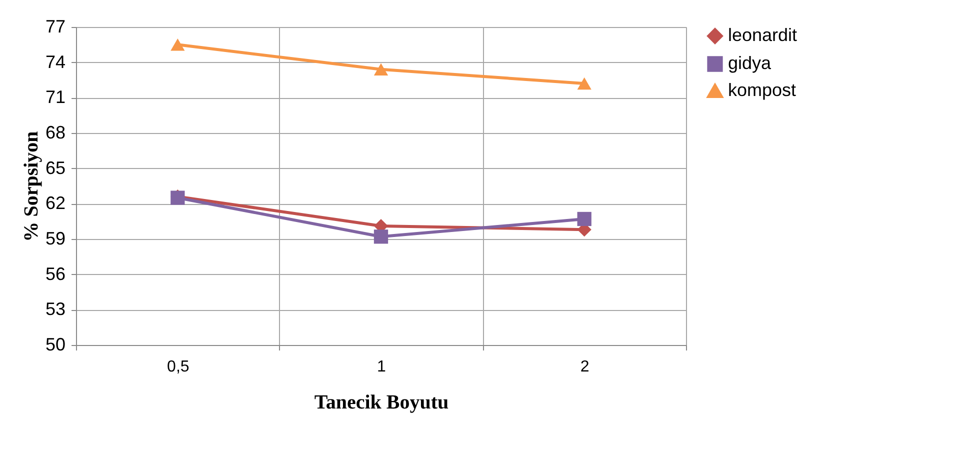 This screenshot has height=472, width=960. What do you see at coordinates (381, 367) in the screenshot?
I see `x-tick-label: 1` at bounding box center [381, 367].